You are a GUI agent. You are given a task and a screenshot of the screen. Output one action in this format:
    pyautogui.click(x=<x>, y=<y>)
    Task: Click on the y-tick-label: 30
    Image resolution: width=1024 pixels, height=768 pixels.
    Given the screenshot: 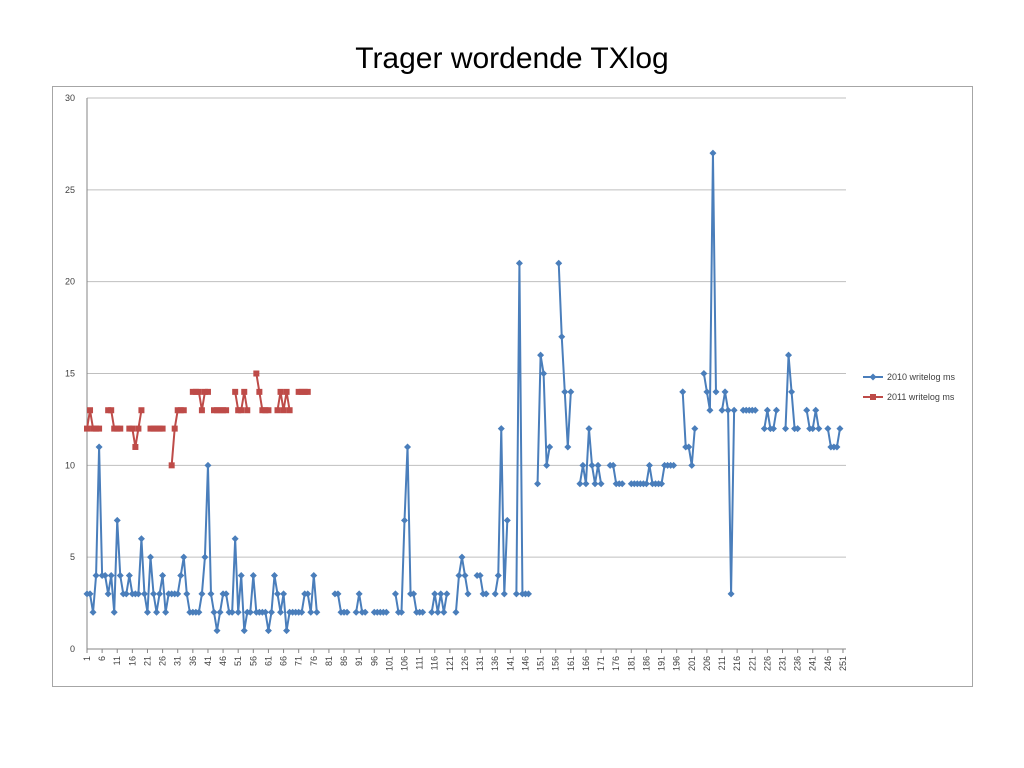 What is the action you would take?
    pyautogui.click(x=70, y=98)
    